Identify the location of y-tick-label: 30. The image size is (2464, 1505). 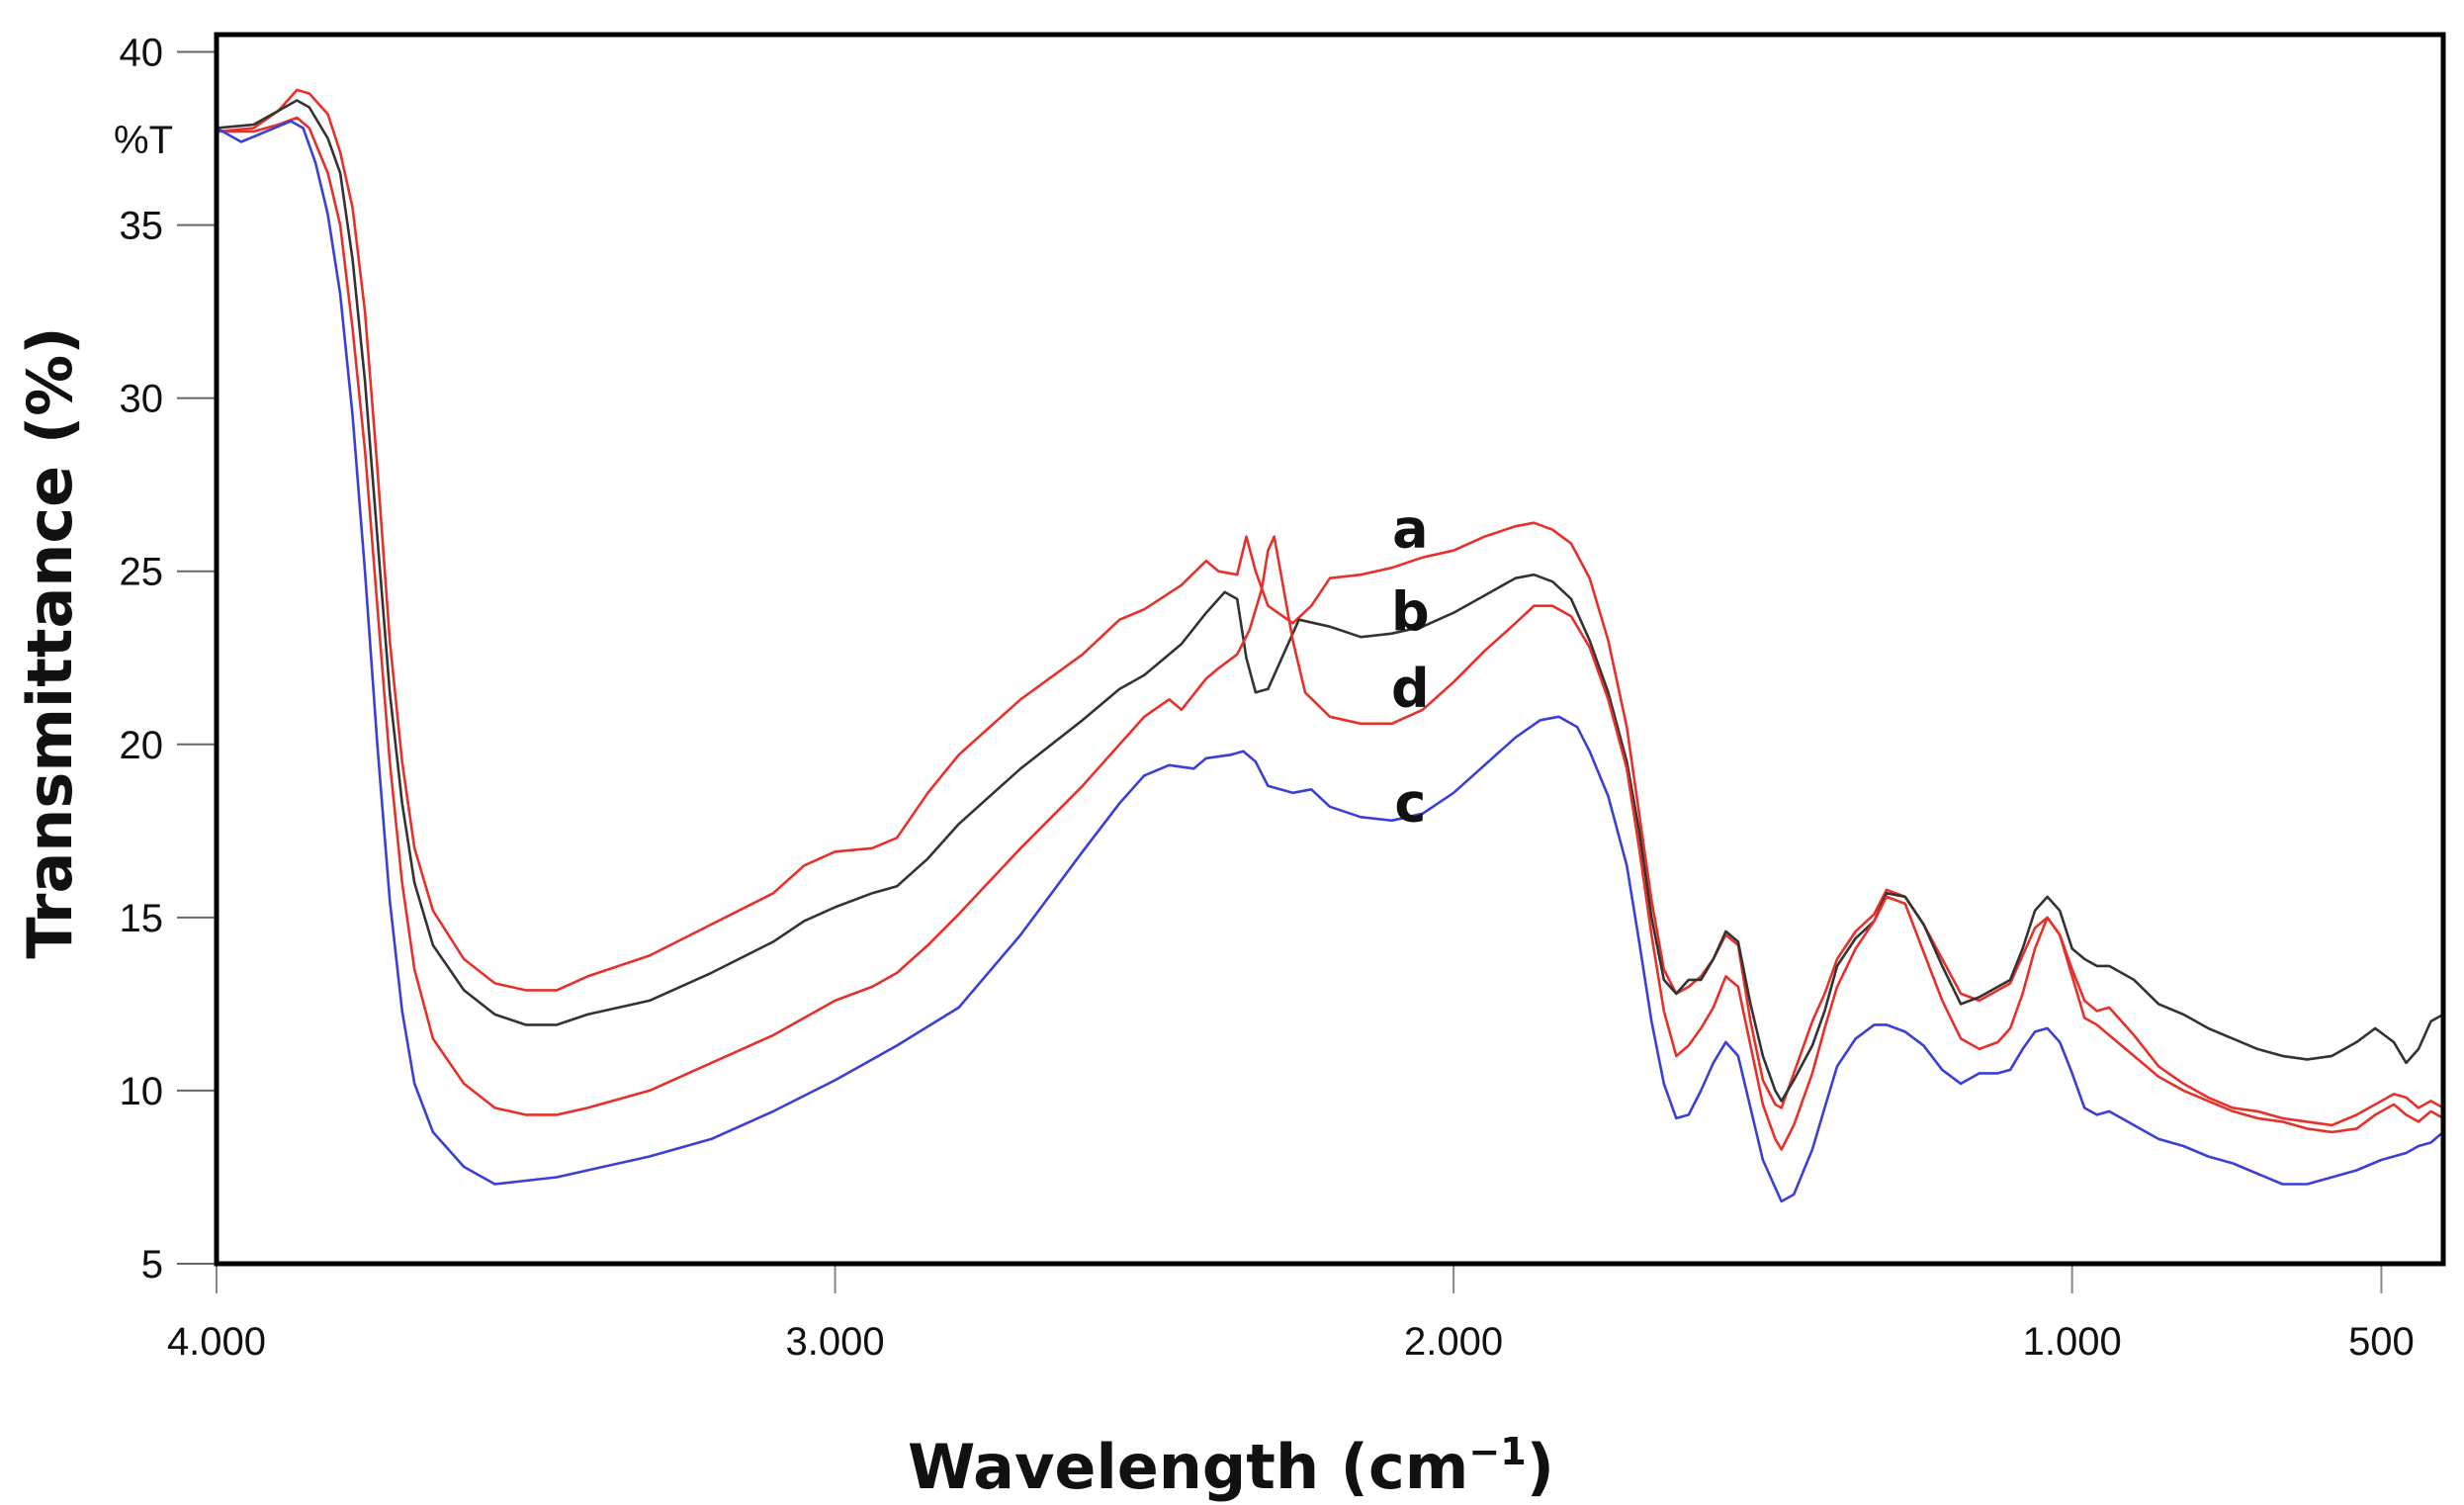
(142, 399).